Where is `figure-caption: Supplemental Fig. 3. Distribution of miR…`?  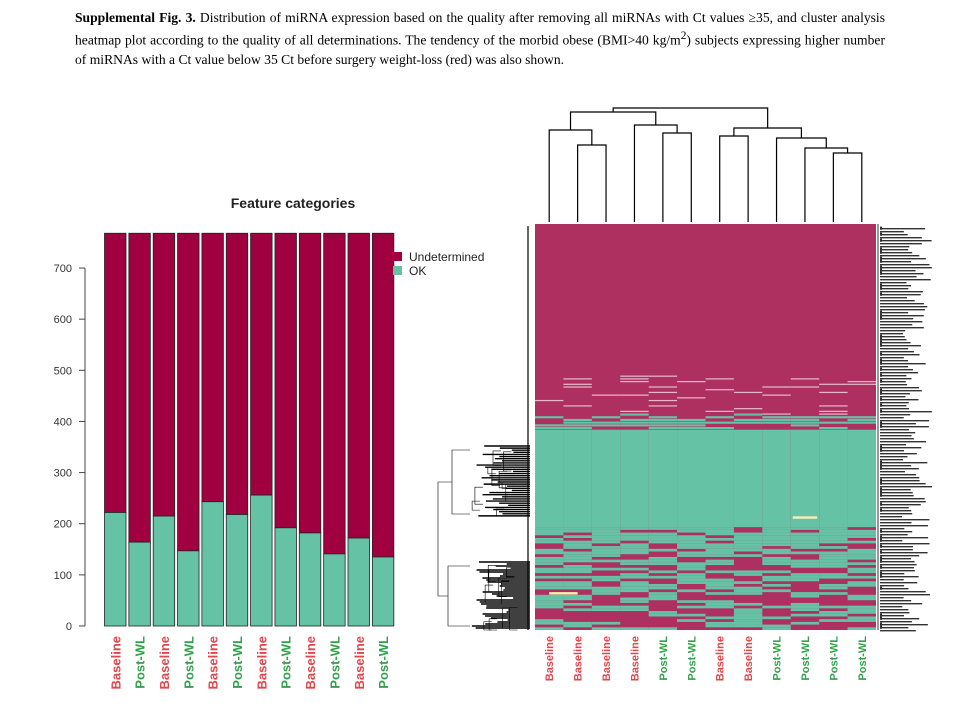
figure-caption: Supplemental Fig. 3. Distribution of miR… is located at coordinates (480, 38).